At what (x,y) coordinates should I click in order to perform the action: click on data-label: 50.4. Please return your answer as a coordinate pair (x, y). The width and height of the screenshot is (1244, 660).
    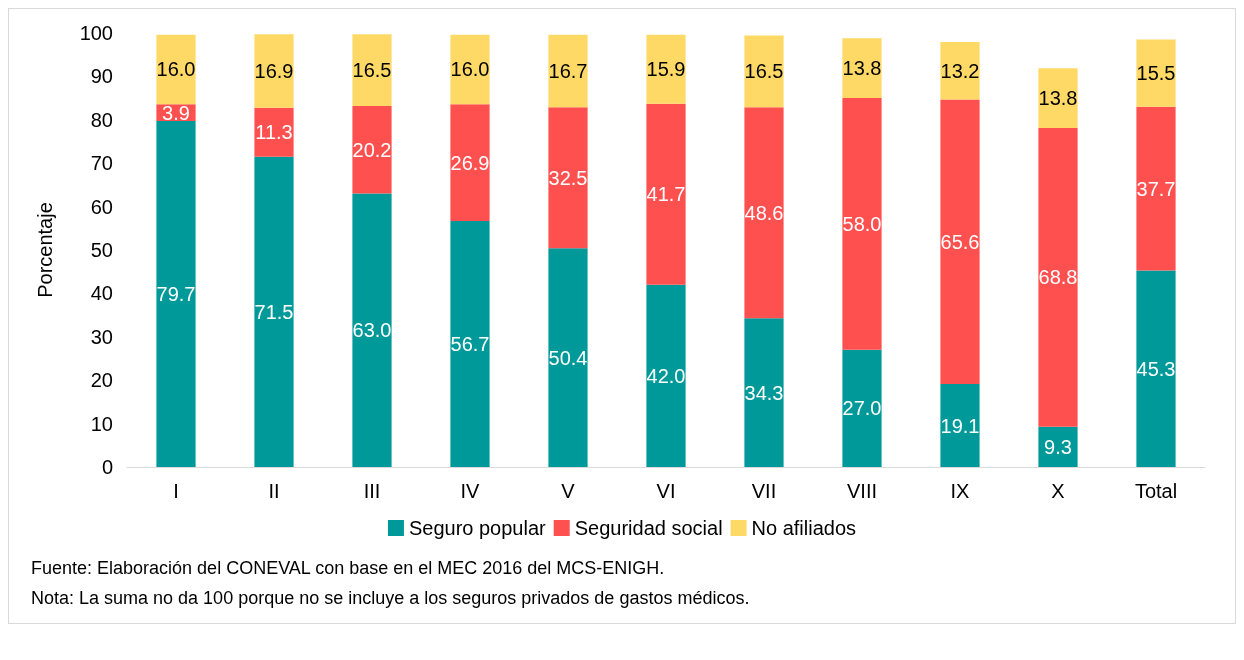
    Looking at the image, I should click on (568, 357).